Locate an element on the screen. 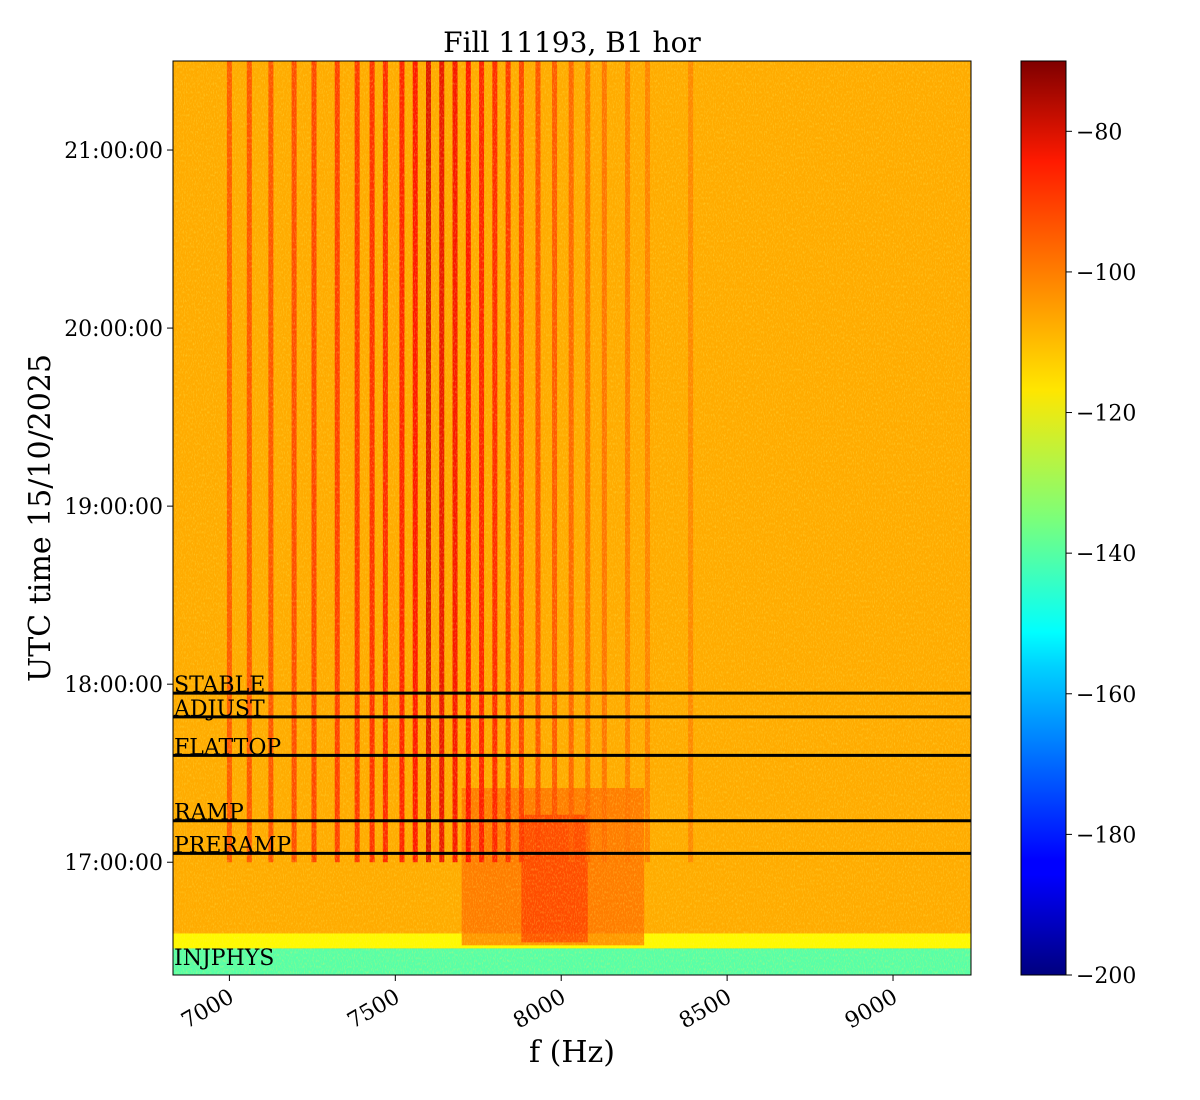  colorbar-tick-label: −200 is located at coordinates (1106, 976).